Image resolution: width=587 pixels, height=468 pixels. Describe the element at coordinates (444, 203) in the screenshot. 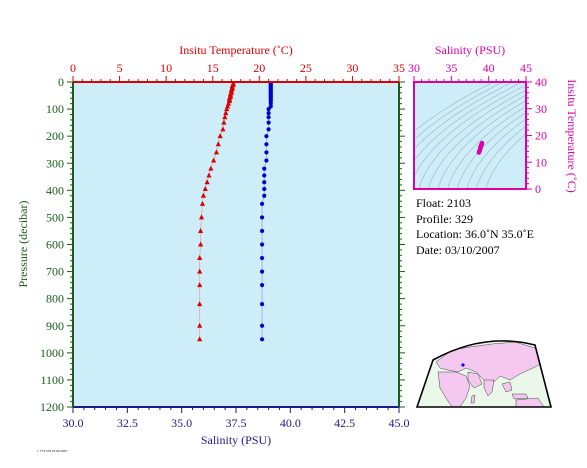

I see `float-id: Float: 2103` at that location.